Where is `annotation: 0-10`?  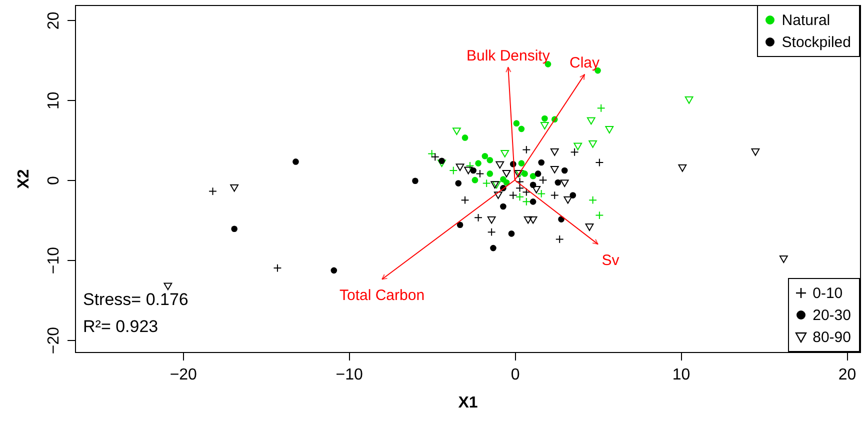 annotation: 0-10 is located at coordinates (828, 294).